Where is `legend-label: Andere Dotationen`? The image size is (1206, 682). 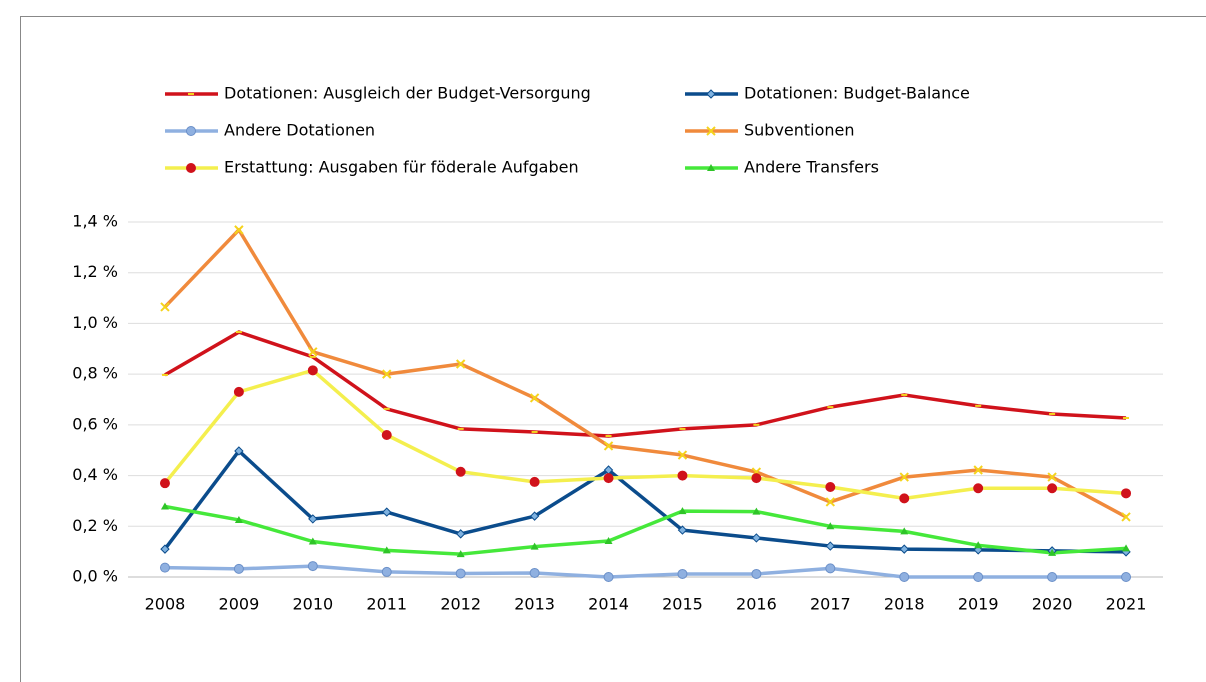
legend-label: Andere Dotationen is located at coordinates (299, 130).